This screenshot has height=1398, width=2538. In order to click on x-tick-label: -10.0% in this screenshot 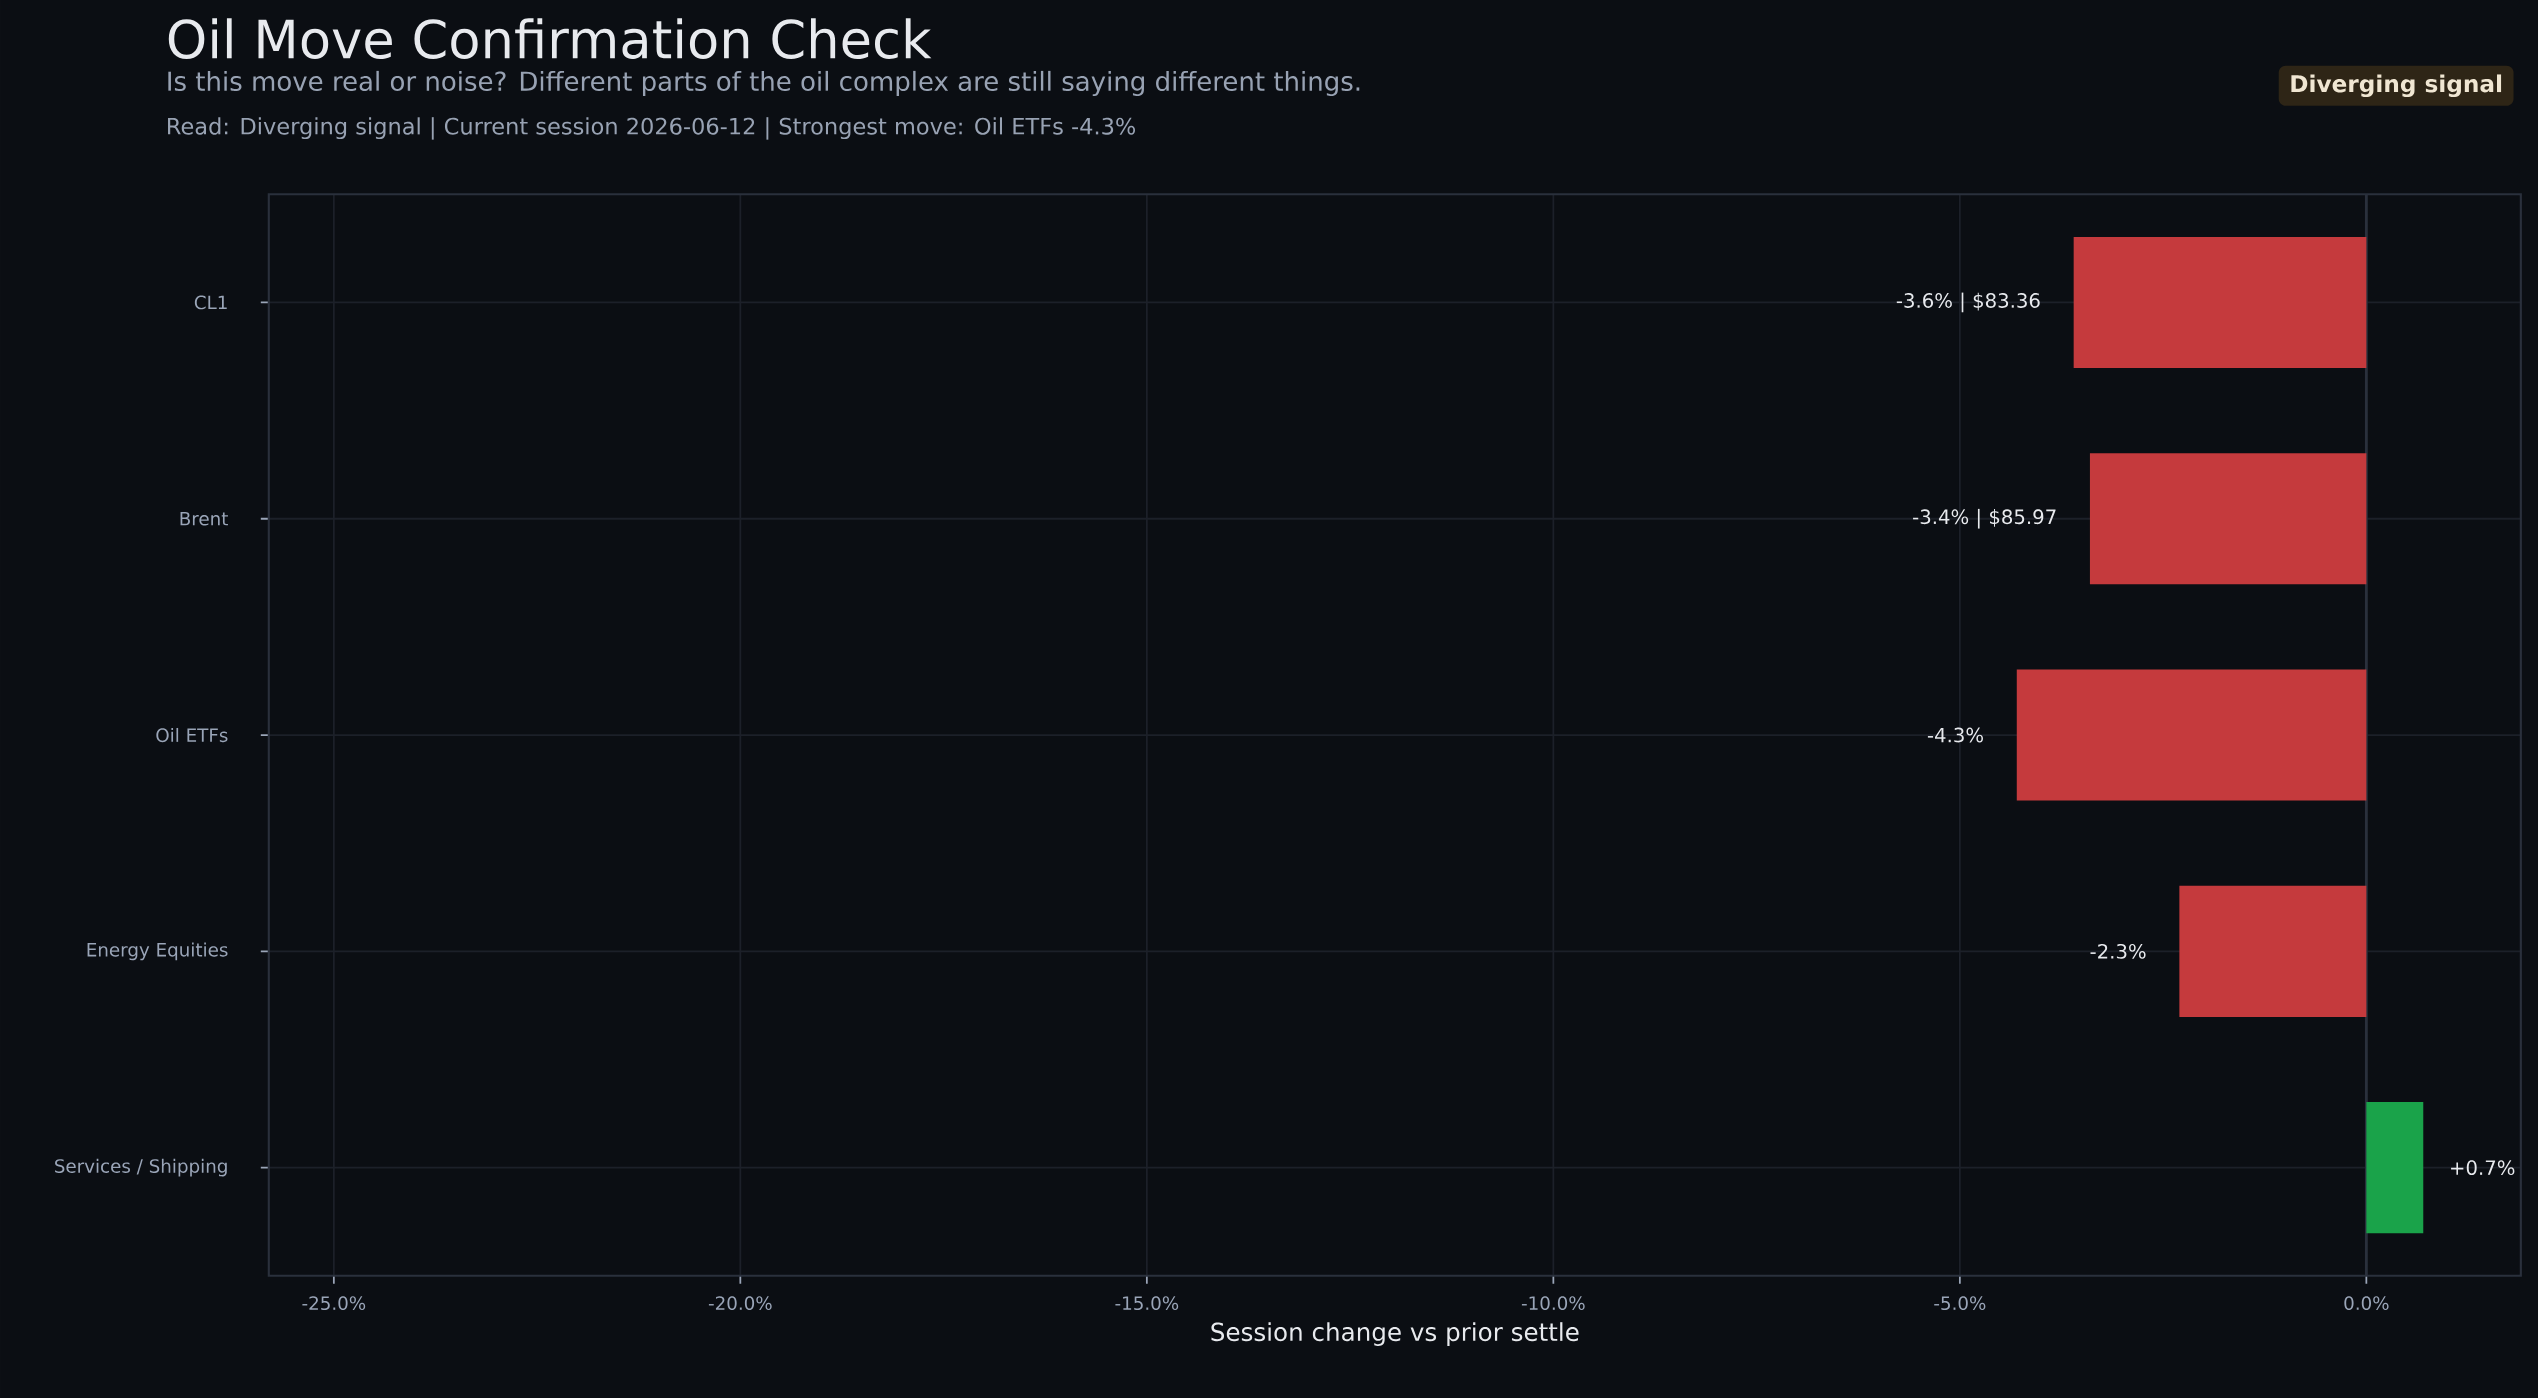, I will do `click(1553, 1303)`.